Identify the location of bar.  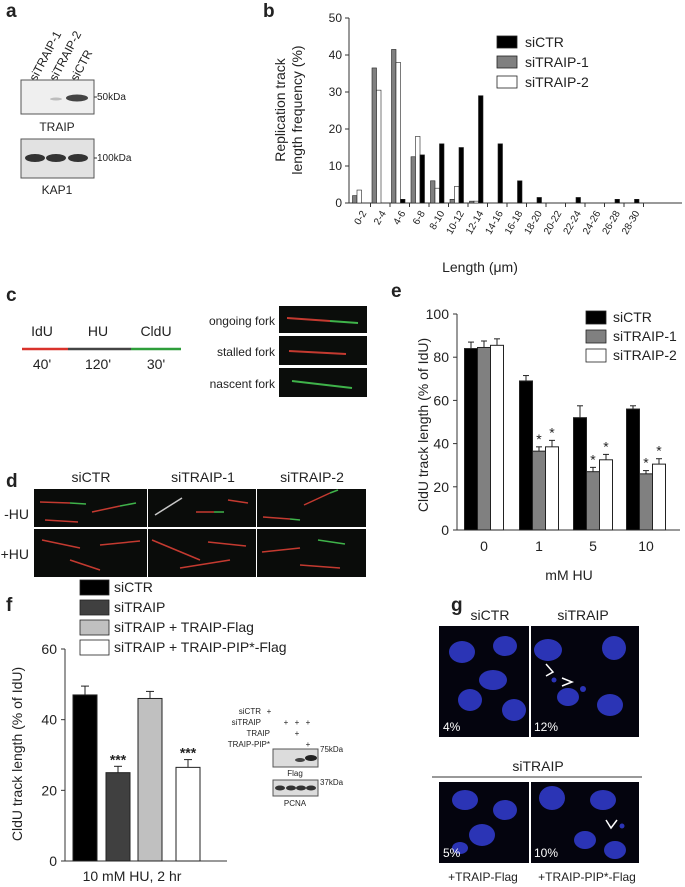
(188, 814).